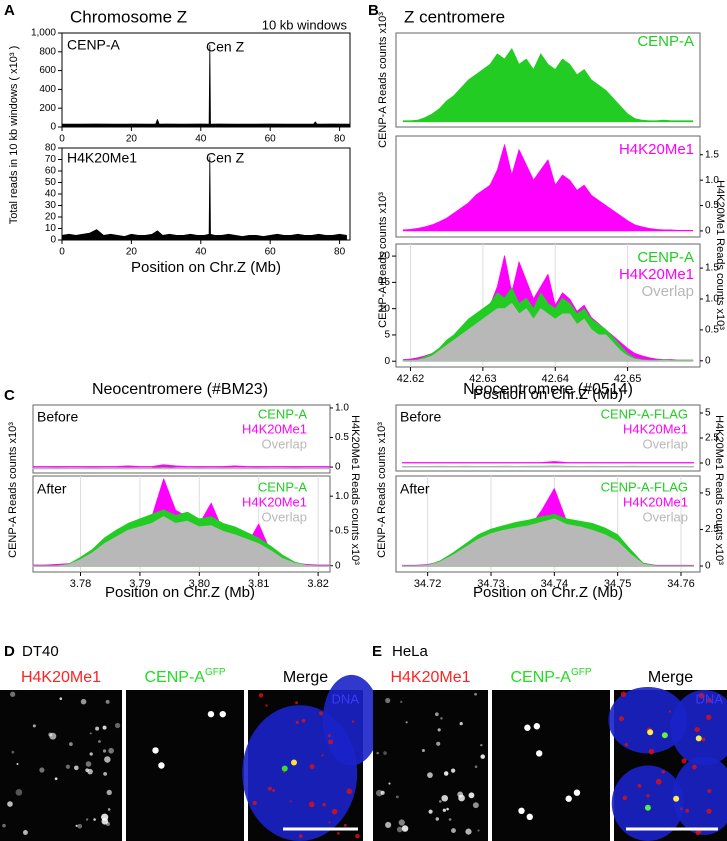 The width and height of the screenshot is (727, 841). I want to click on nucleus, so click(351, 720).